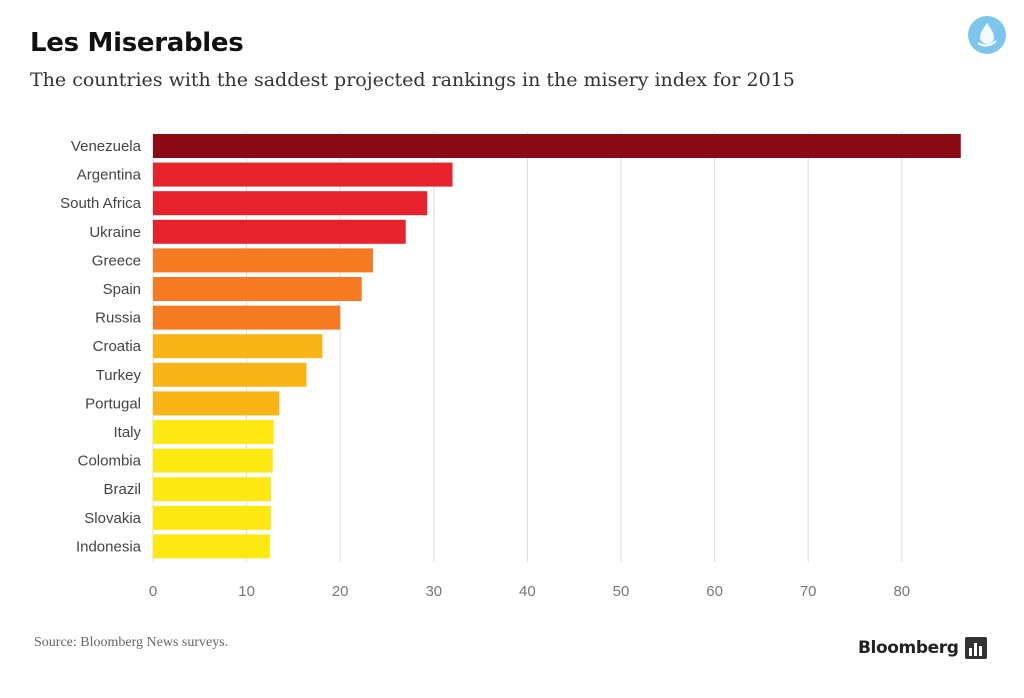 This screenshot has height=698, width=1024. Describe the element at coordinates (101, 203) in the screenshot. I see `category-label: South Africa` at that location.